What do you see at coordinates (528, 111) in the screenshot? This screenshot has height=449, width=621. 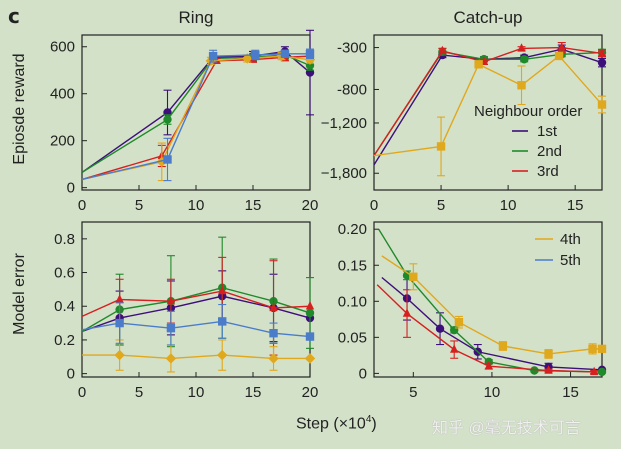 I see `legend-title: Neighbour order` at bounding box center [528, 111].